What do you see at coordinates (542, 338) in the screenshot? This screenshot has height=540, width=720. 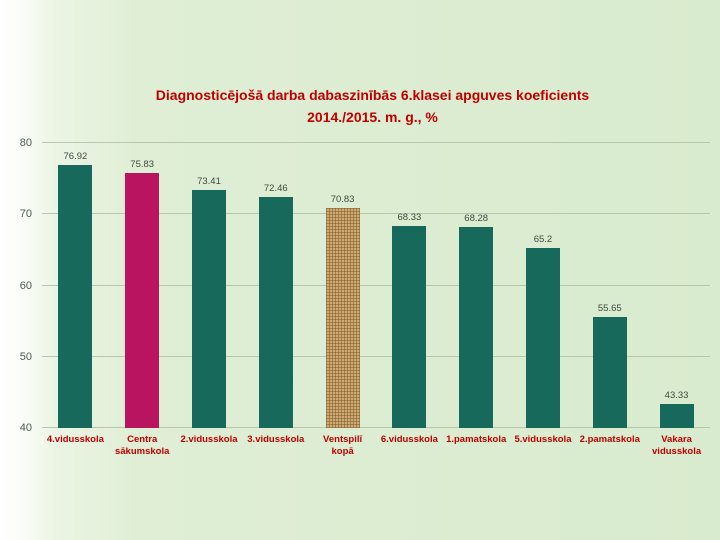 I see `bar-5.vidusskola` at bounding box center [542, 338].